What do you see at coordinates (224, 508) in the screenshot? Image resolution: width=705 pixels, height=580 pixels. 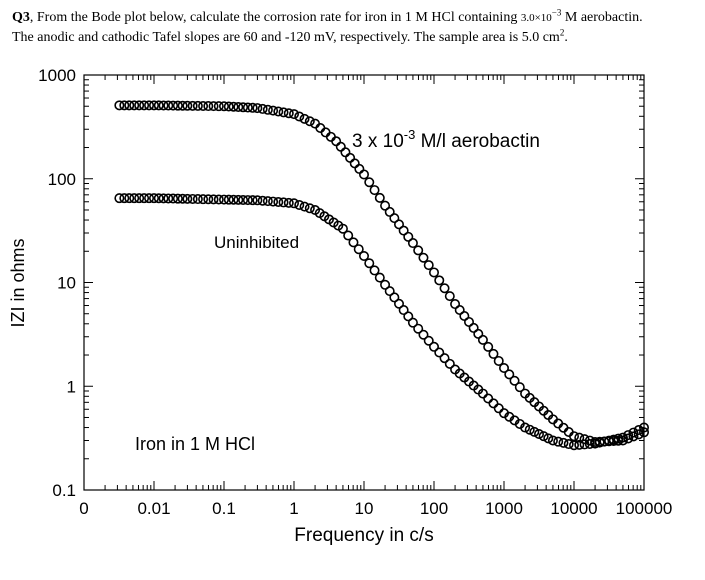 I see `x-tick-label: 0.1` at bounding box center [224, 508].